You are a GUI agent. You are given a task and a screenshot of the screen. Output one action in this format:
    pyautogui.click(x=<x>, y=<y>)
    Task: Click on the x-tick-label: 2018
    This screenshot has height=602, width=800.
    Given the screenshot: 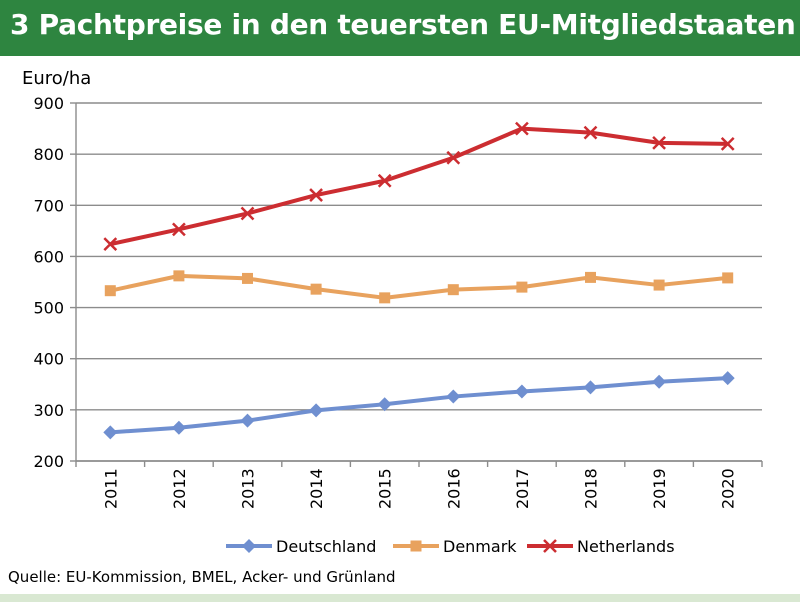 What is the action you would take?
    pyautogui.click(x=591, y=488)
    